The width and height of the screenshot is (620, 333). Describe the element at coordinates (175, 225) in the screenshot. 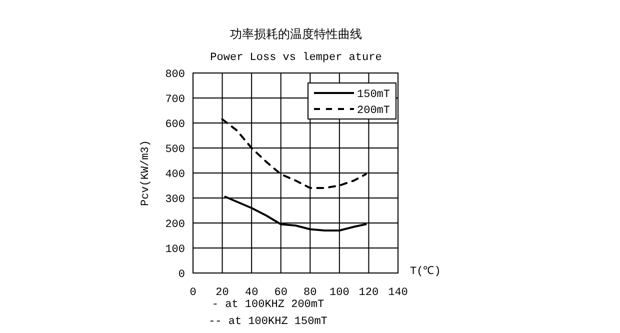

I see `y-tick: 200` at that location.